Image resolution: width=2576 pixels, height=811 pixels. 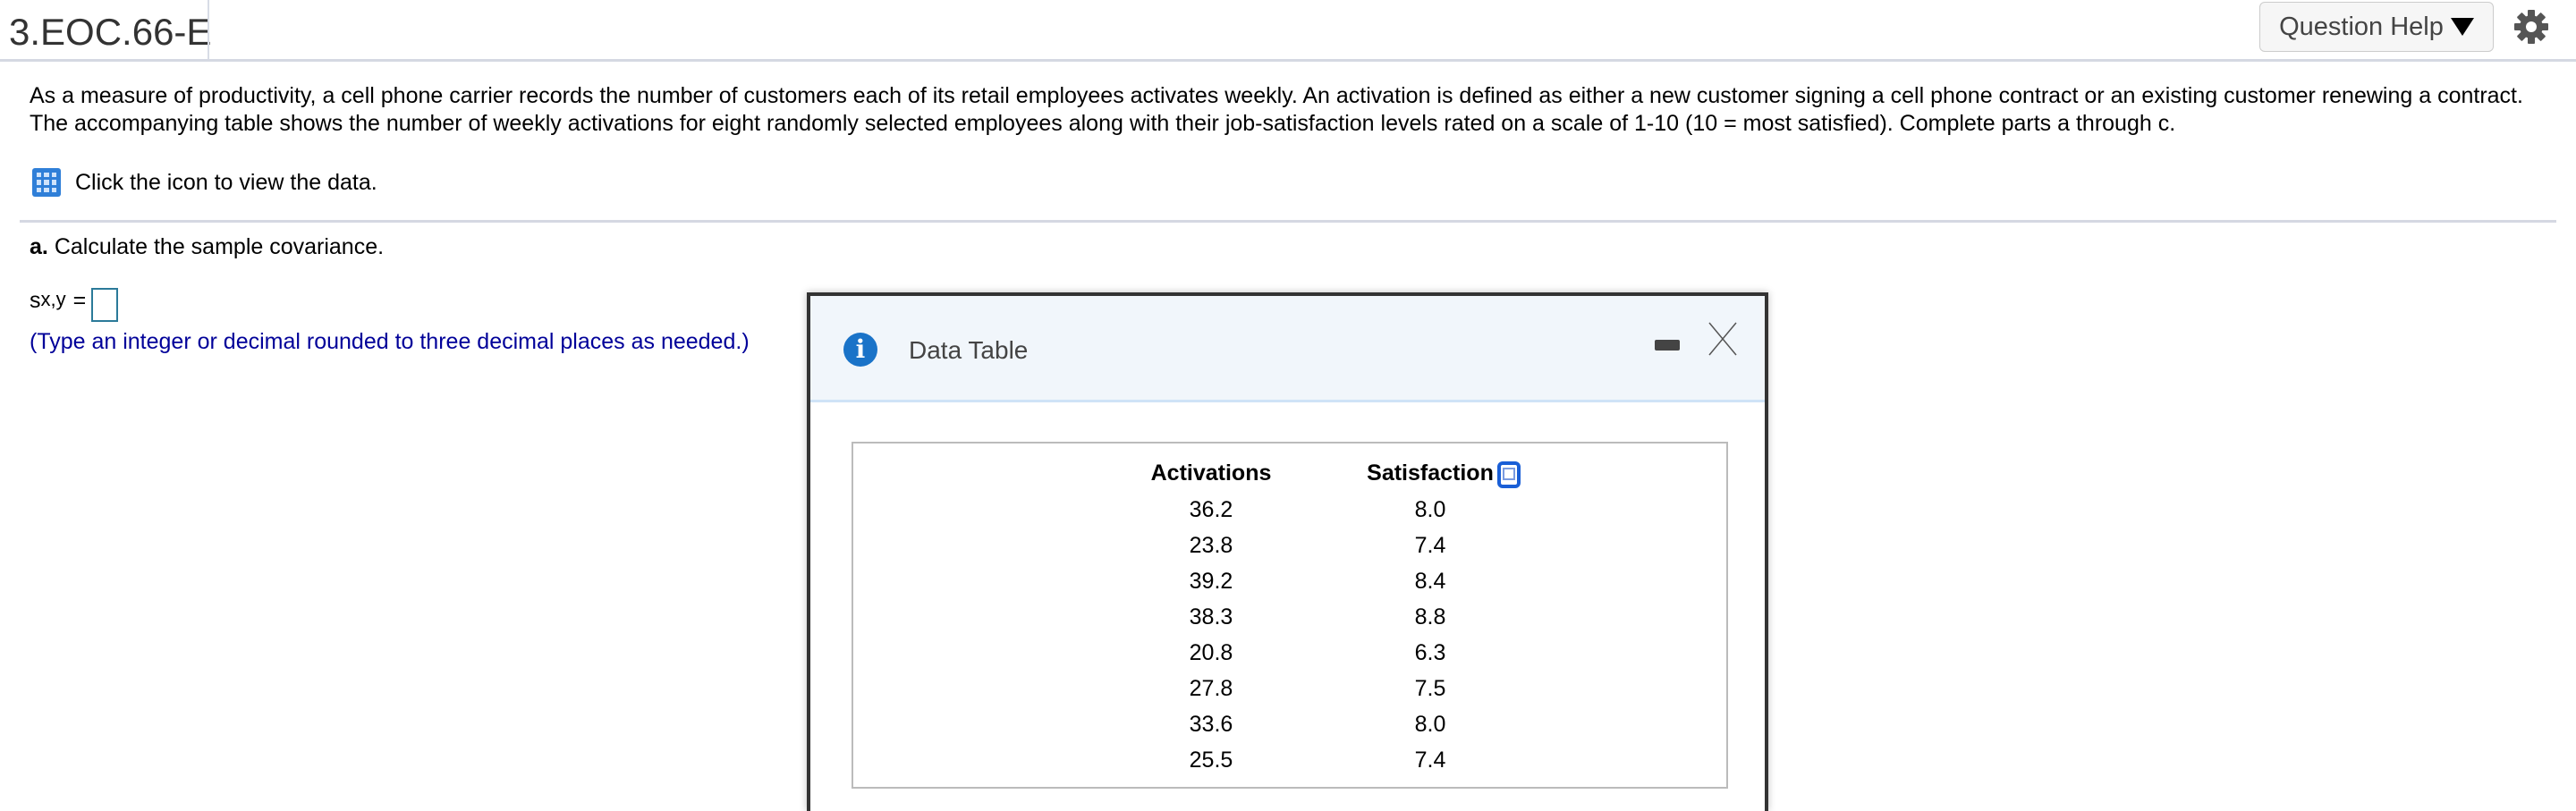 What do you see at coordinates (2462, 27) in the screenshot?
I see `dropdown-triangle-icon` at bounding box center [2462, 27].